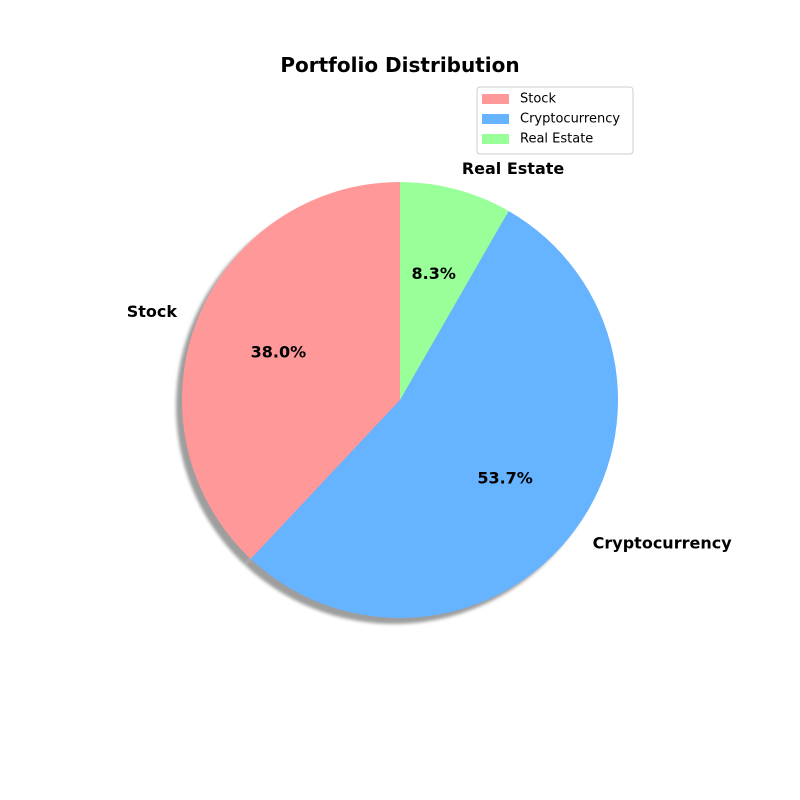 The image size is (800, 800). What do you see at coordinates (495, 99) in the screenshot?
I see `legend-swatch-stock` at bounding box center [495, 99].